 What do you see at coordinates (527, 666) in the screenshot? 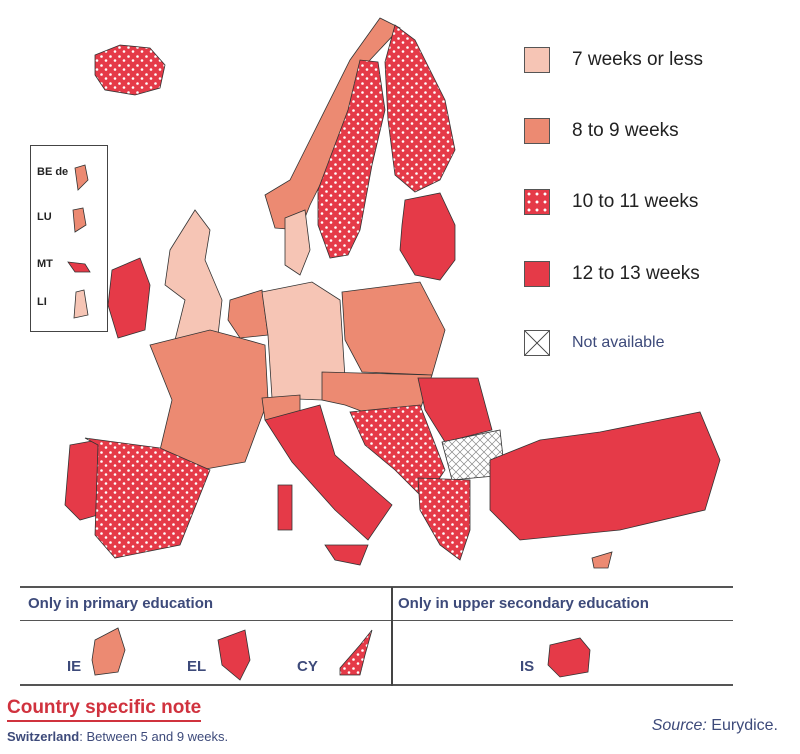
I see `code-is: IS` at bounding box center [527, 666].